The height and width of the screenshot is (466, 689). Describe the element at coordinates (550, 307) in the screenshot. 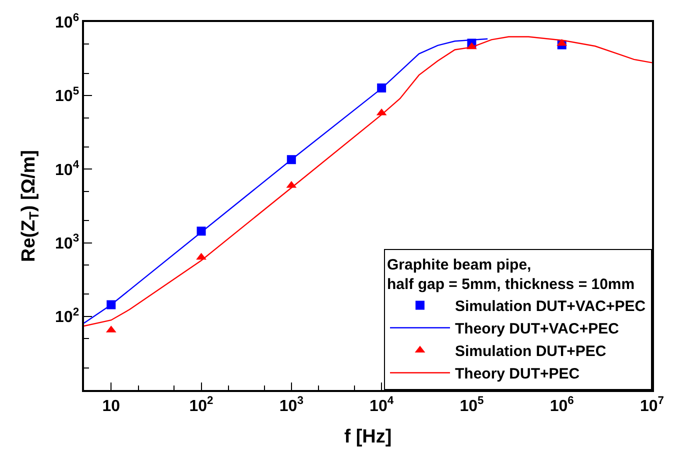

I see `legend-label: Simulation DUT+VAC+PEC` at that location.